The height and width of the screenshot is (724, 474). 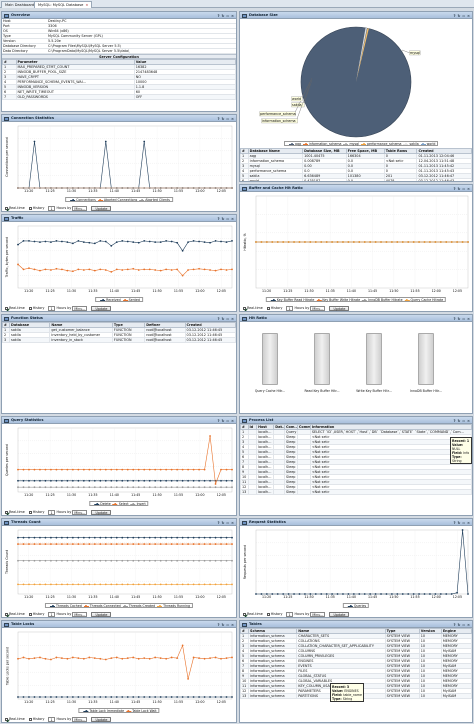 What do you see at coordinates (63, 4) in the screenshot?
I see `tab-mysql-database: MySQL: MySQL Database ×` at bounding box center [63, 4].